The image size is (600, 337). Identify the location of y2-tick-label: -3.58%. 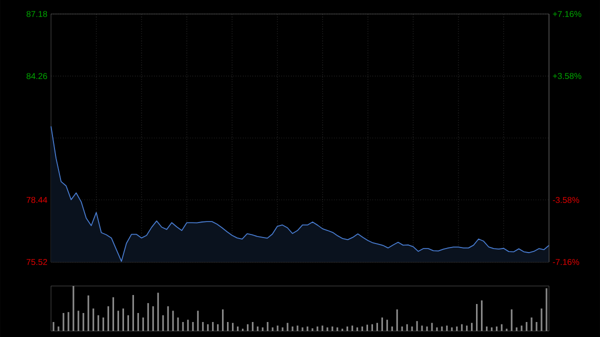
(566, 199).